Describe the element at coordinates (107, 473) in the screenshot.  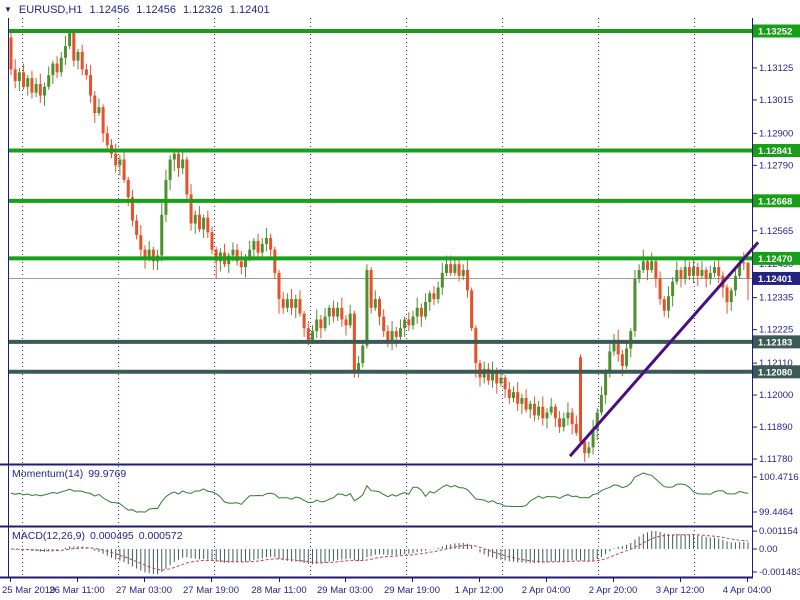
I see `momentum-value: 99.9769` at that location.